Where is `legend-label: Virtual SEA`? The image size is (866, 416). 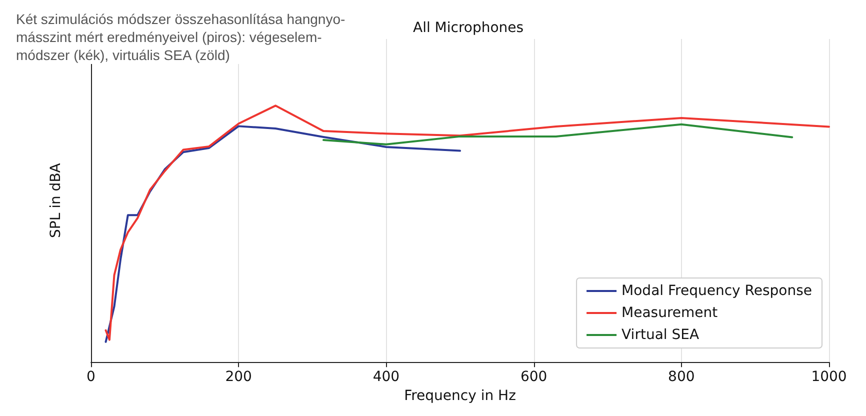
legend-label: Virtual SEA is located at coordinates (661, 335).